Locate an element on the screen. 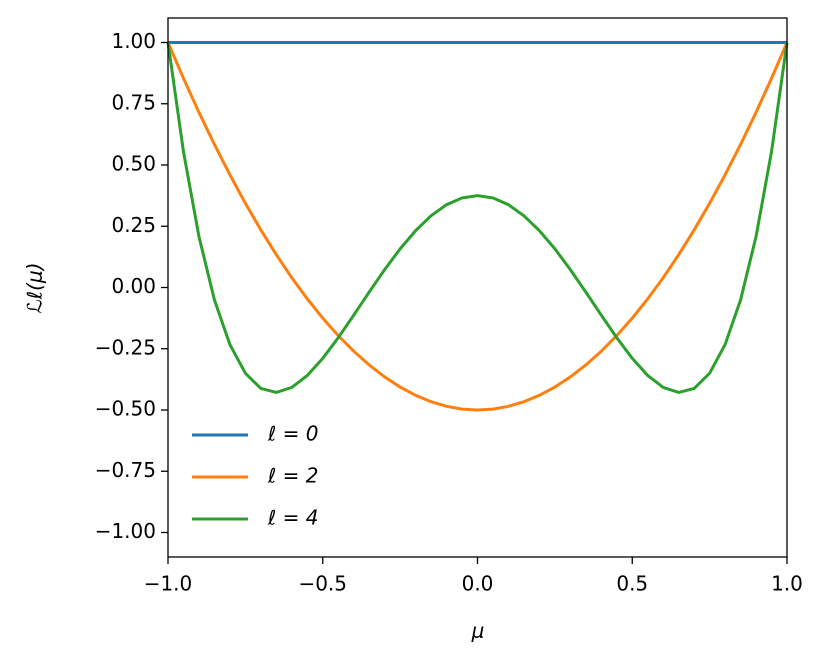 This screenshot has width=829, height=665. legend-label: ℓ = 2 is located at coordinates (292, 476).